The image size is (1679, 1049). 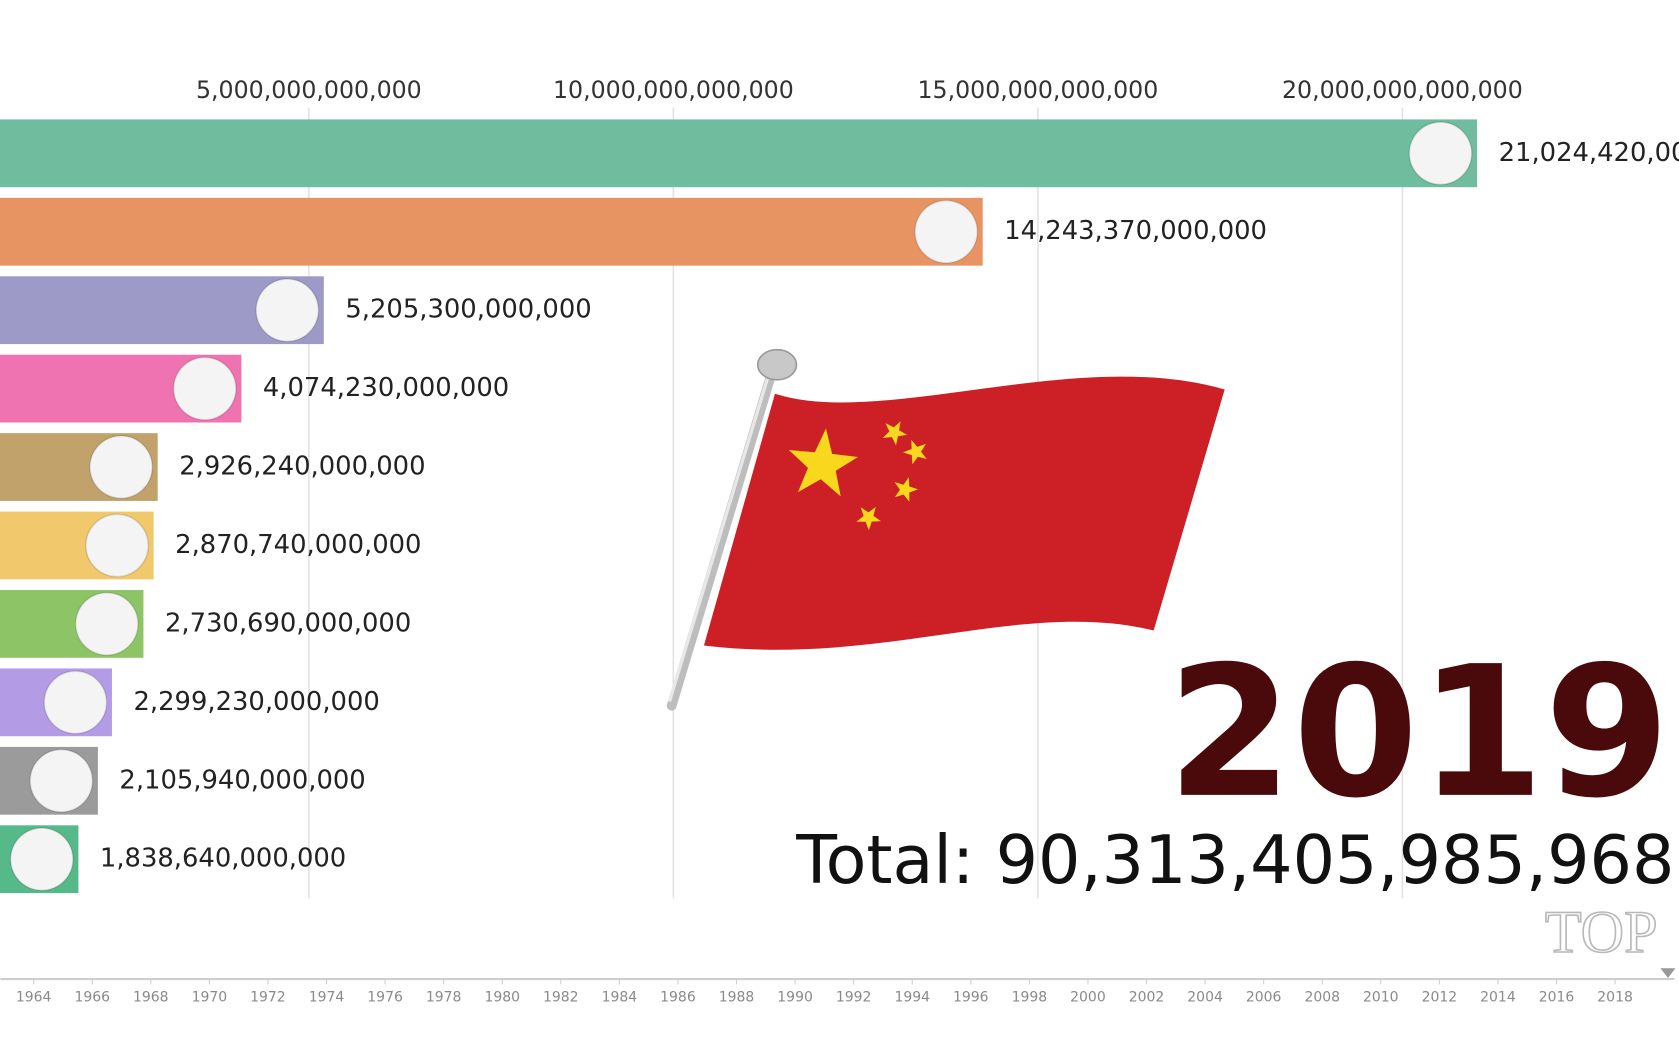 I want to click on flag-cloth, so click(x=964, y=513).